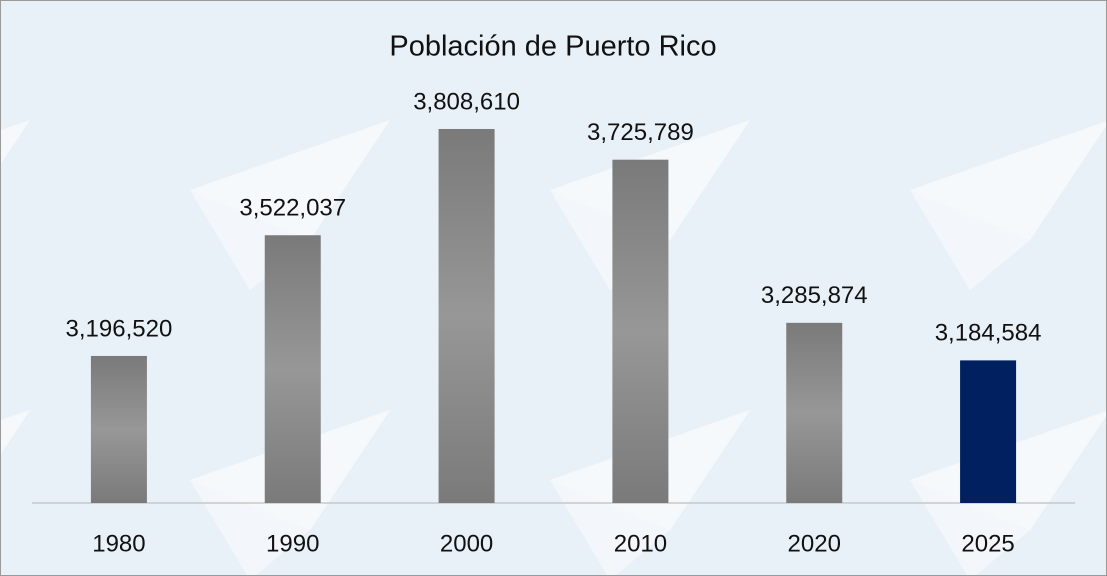  Describe the element at coordinates (466, 101) in the screenshot. I see `value-label: 3,808,610` at that location.